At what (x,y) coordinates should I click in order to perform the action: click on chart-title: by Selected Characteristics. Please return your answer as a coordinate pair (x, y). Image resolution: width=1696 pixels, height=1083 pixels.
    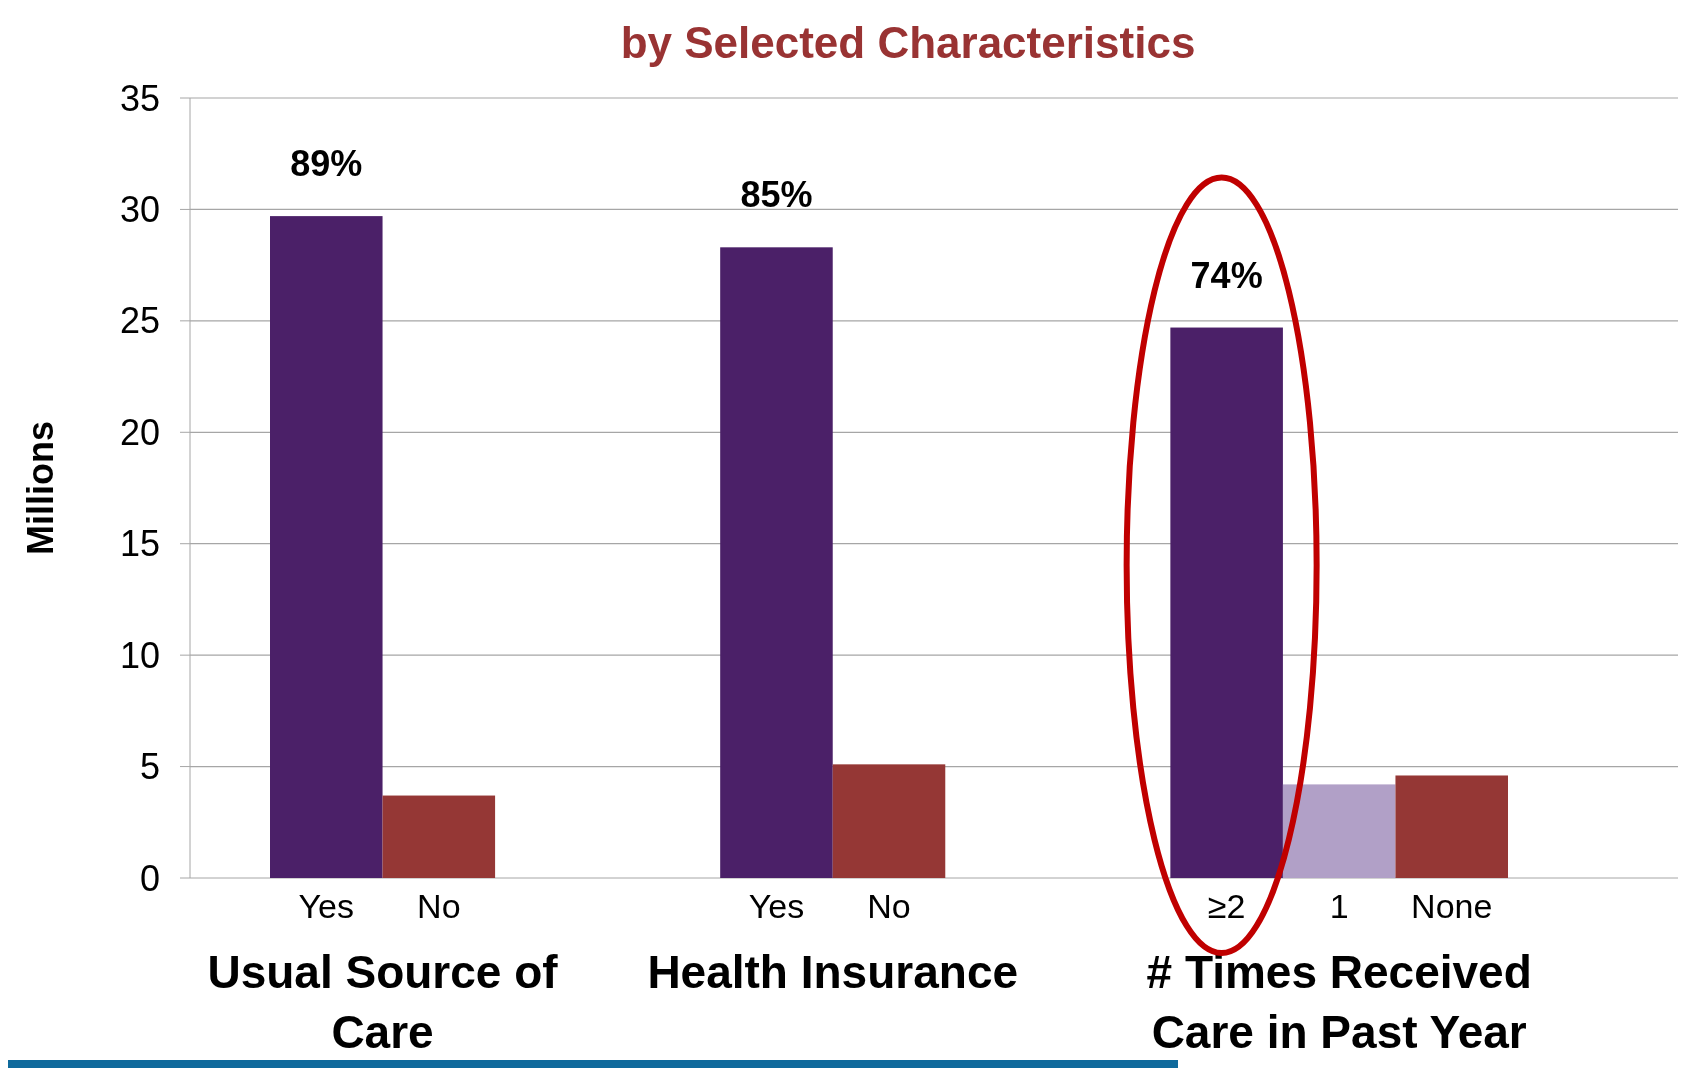
    Looking at the image, I should click on (908, 42).